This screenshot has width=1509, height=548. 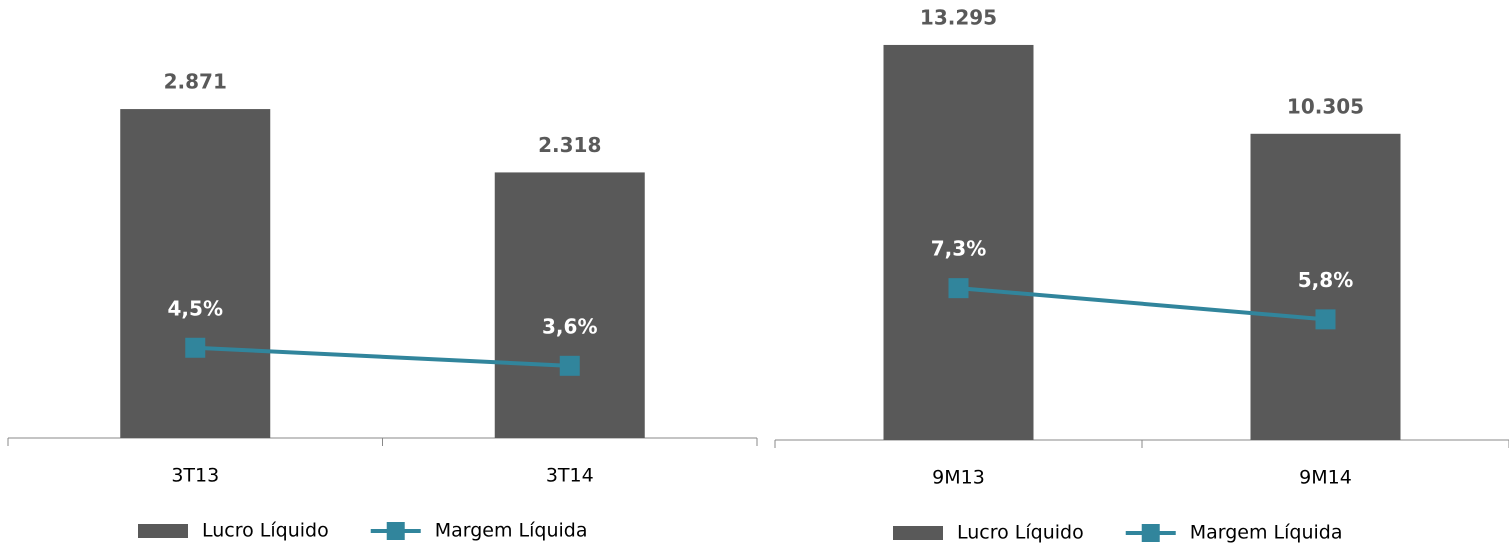 I want to click on bar-value-label: 13.295, so click(x=958, y=17).